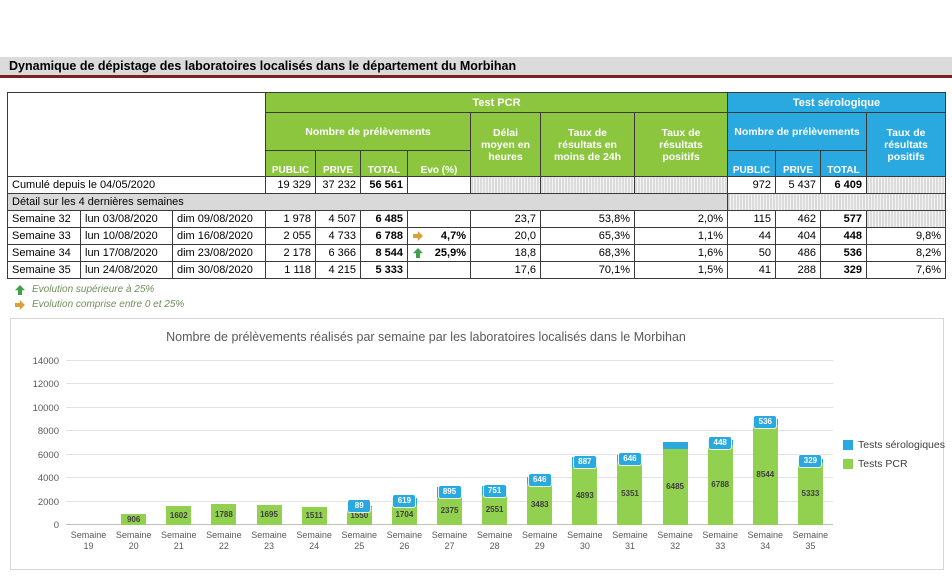  I want to click on table-cell: 37 232, so click(338, 185).